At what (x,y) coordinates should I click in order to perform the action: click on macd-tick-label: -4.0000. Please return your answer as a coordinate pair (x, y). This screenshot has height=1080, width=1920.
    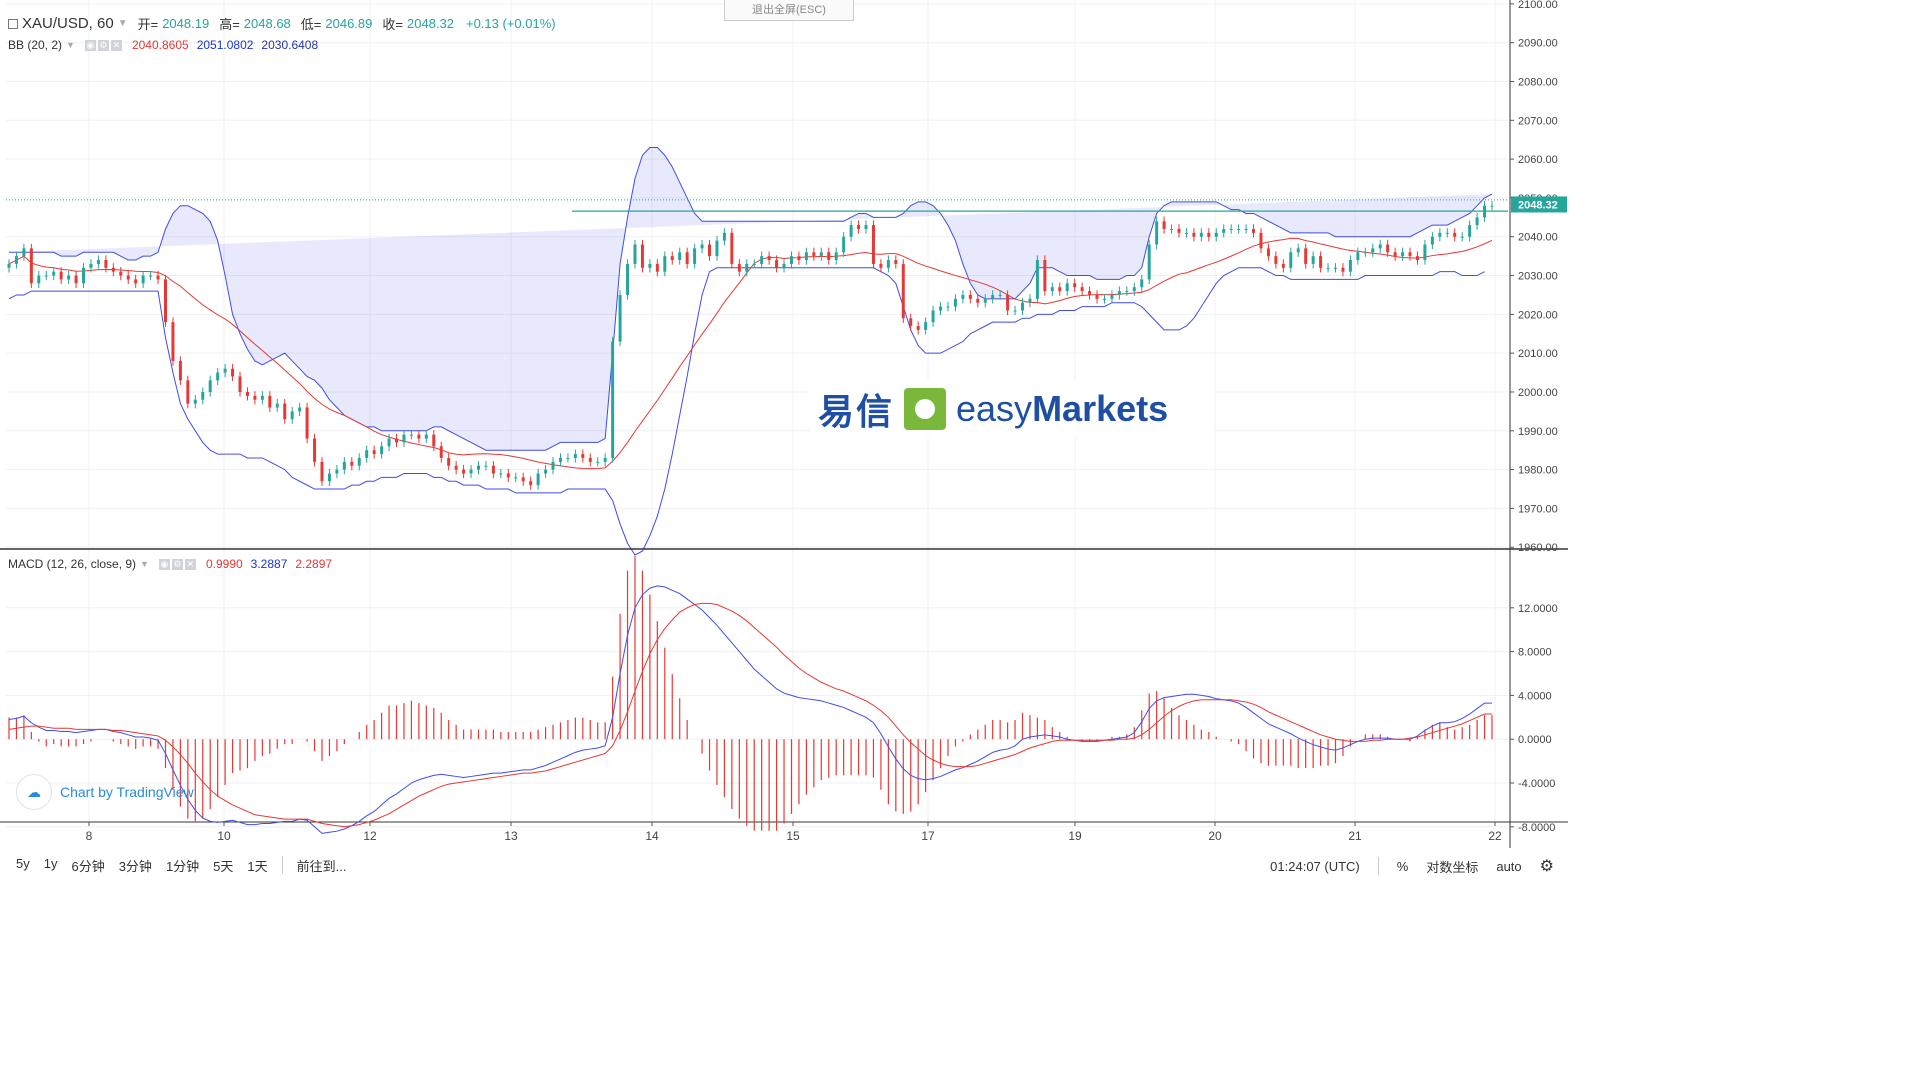
    Looking at the image, I should click on (1536, 784).